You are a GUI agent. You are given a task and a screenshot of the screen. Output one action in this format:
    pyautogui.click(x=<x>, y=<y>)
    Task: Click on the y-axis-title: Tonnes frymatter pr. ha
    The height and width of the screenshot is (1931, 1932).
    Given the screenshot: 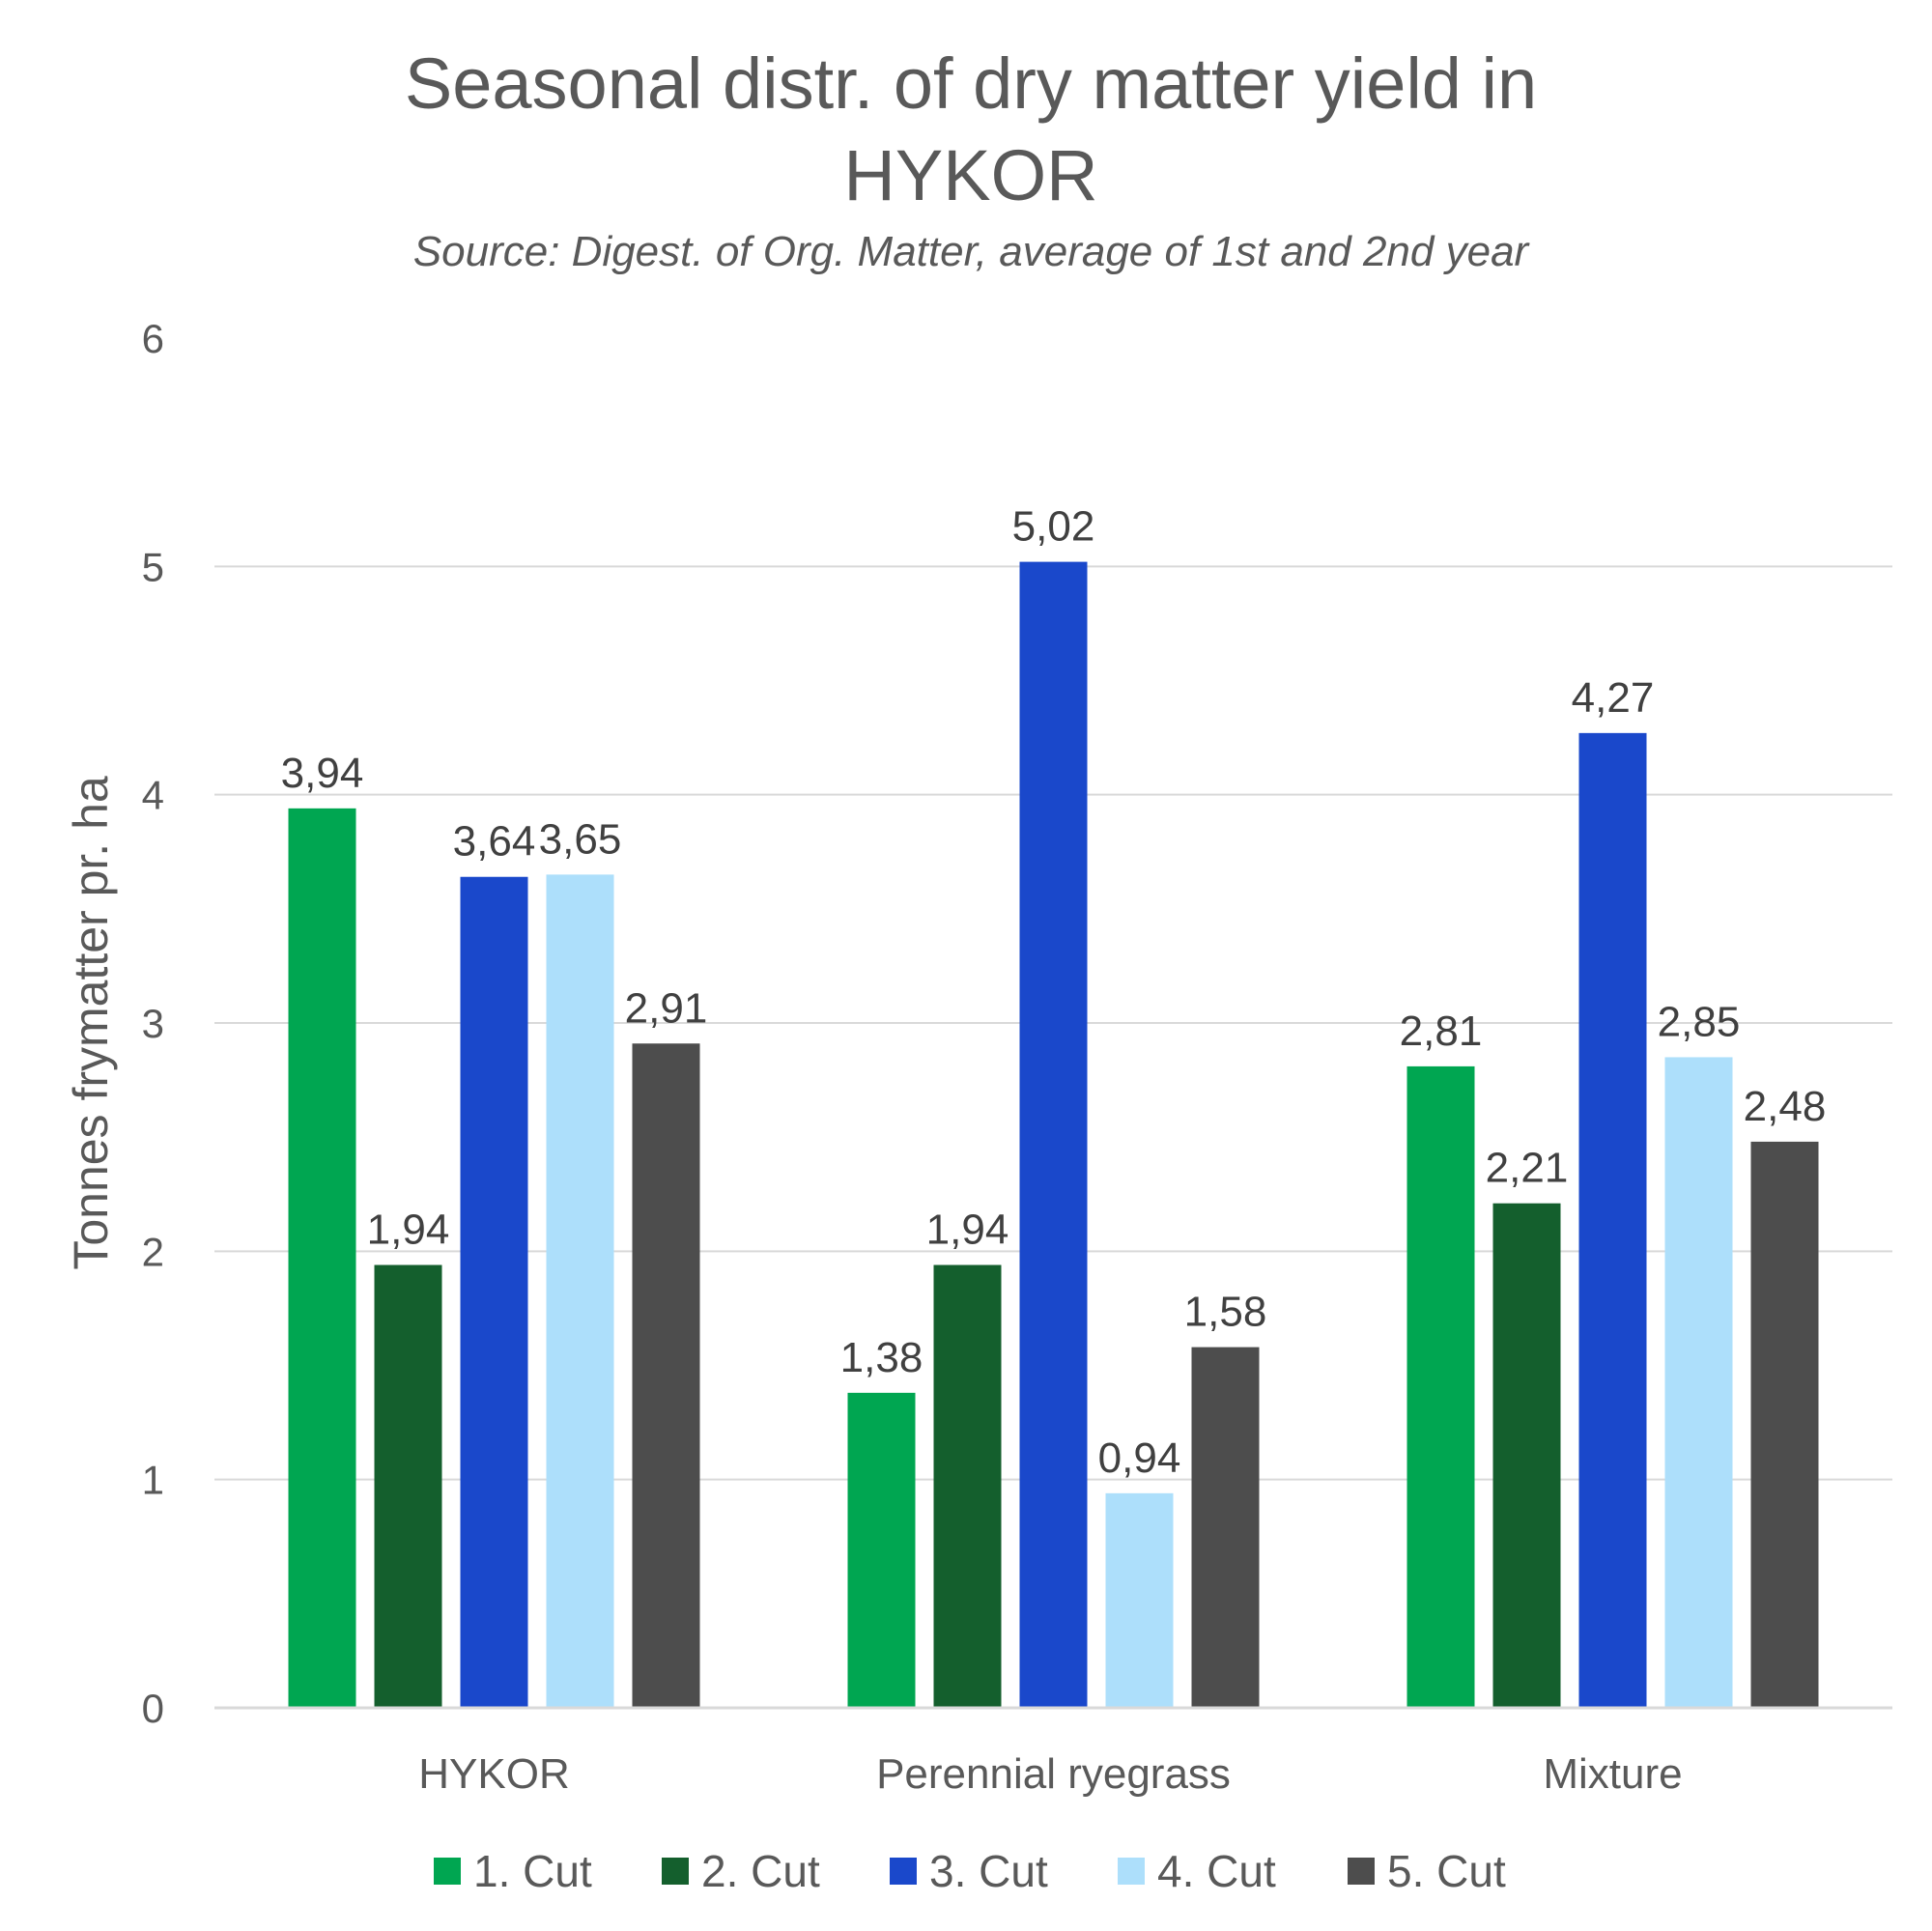 What is the action you would take?
    pyautogui.click(x=91, y=1023)
    